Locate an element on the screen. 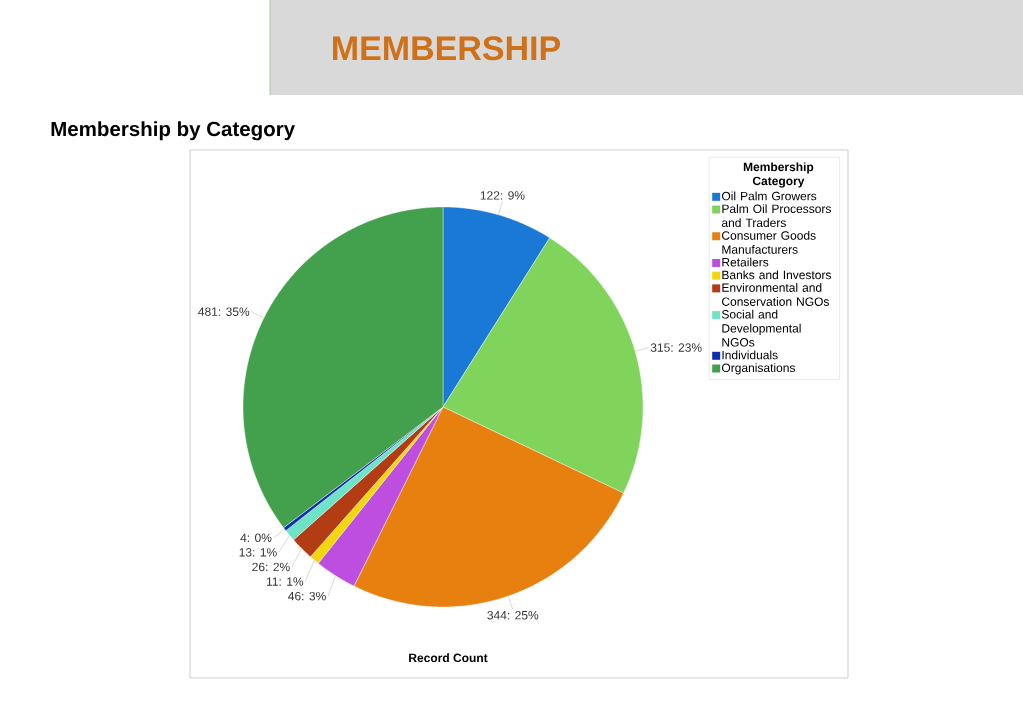 This screenshot has width=1023, height=708. data-label: 344: 25% is located at coordinates (513, 615).